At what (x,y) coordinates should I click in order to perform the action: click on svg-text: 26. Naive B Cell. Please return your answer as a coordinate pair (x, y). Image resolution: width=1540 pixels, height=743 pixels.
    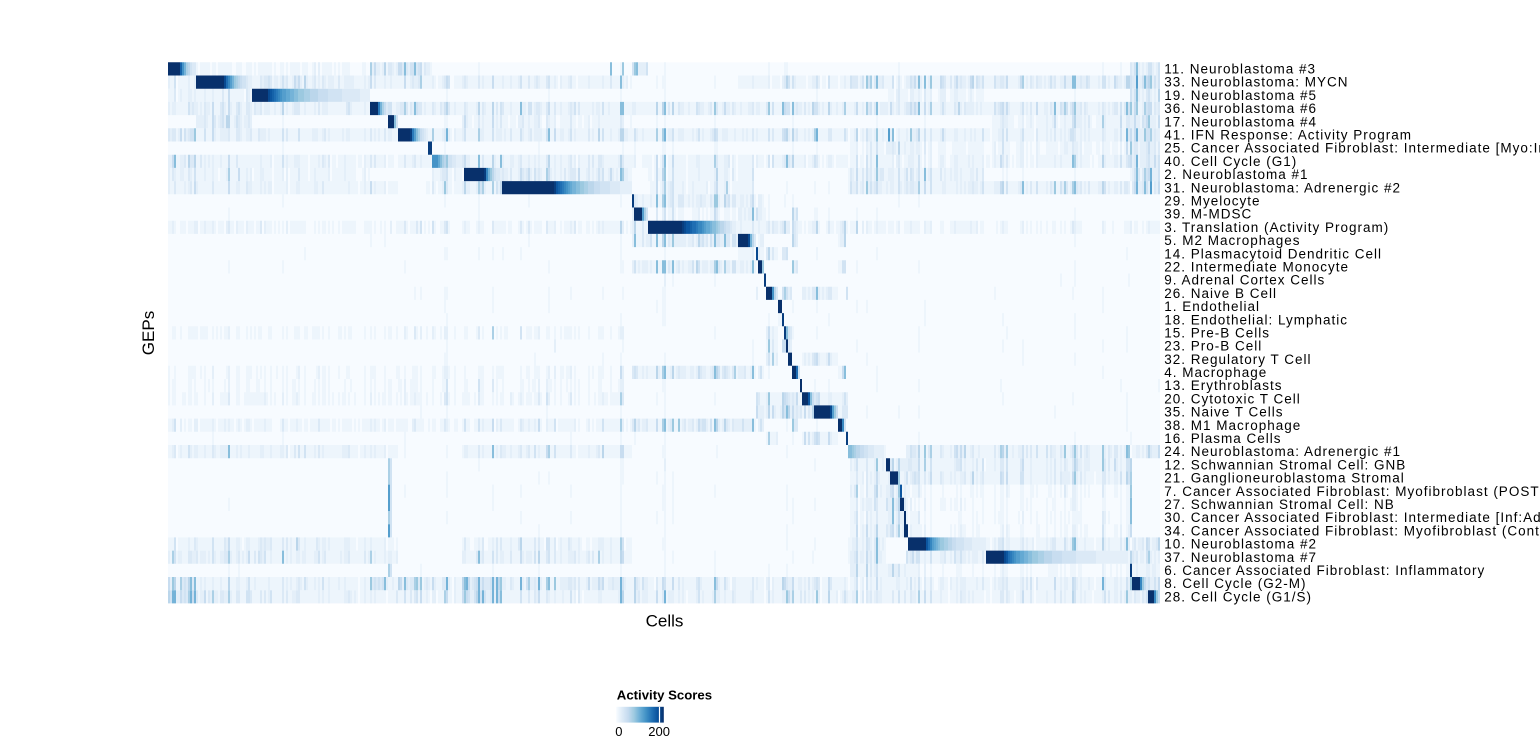
    Looking at the image, I should click on (1220, 293).